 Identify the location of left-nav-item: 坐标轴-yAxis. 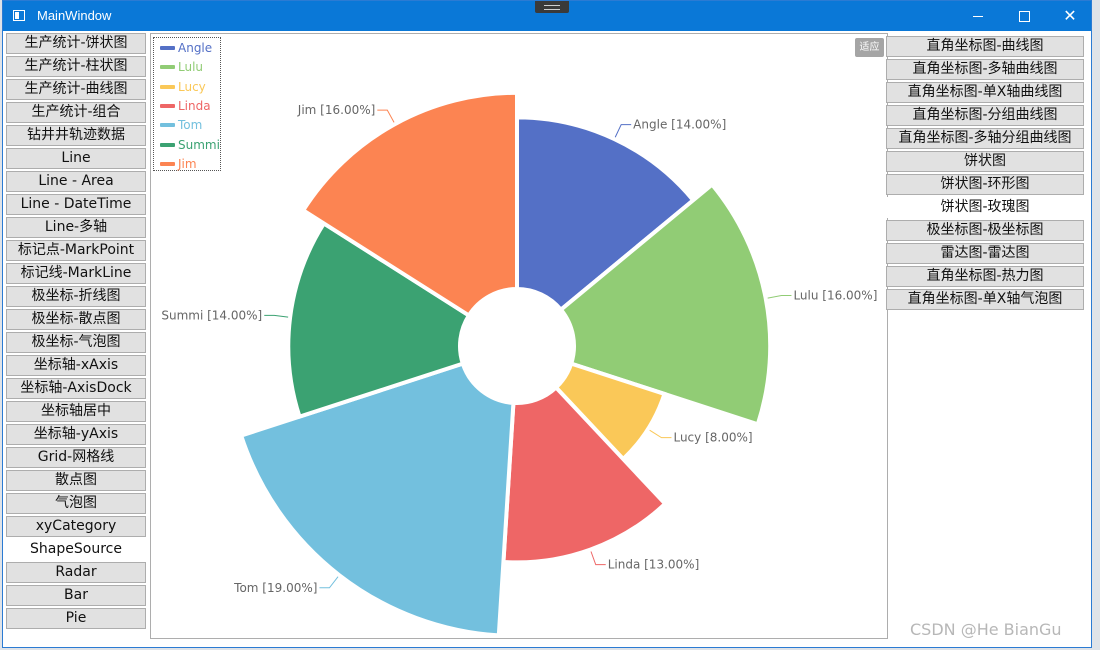
(76, 434).